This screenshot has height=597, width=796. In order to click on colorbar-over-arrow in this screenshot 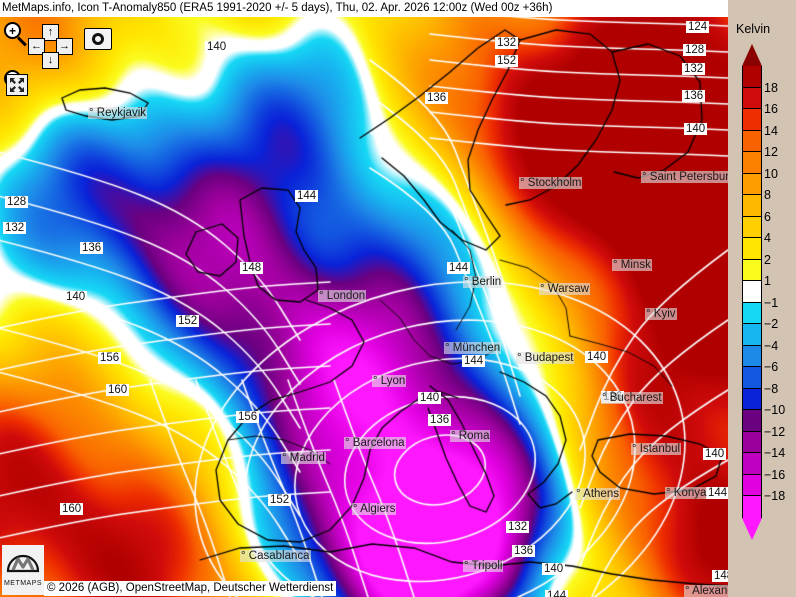, I will do `click(752, 55)`.